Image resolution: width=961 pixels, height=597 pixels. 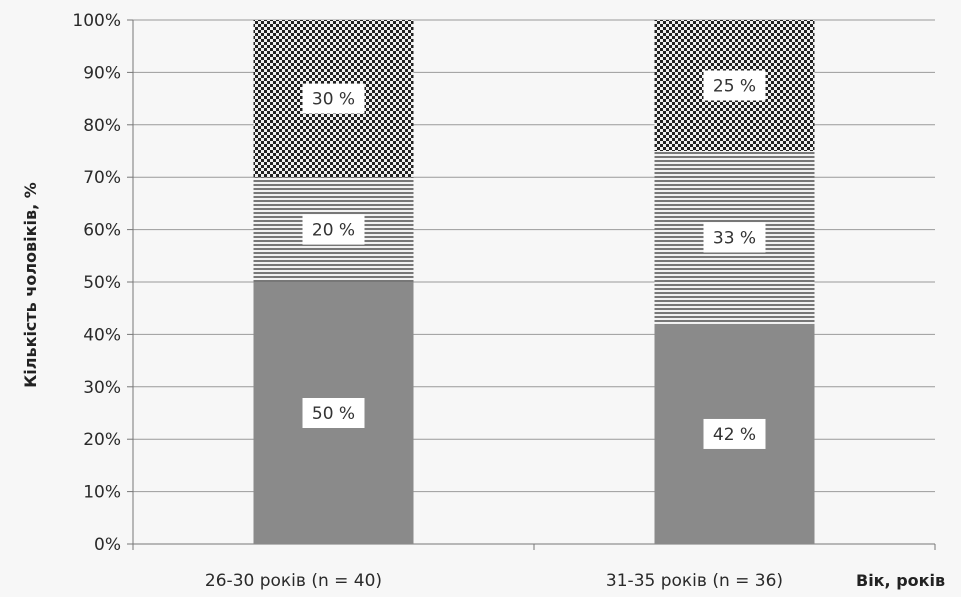 I want to click on data-label: 25 %, so click(x=734, y=87).